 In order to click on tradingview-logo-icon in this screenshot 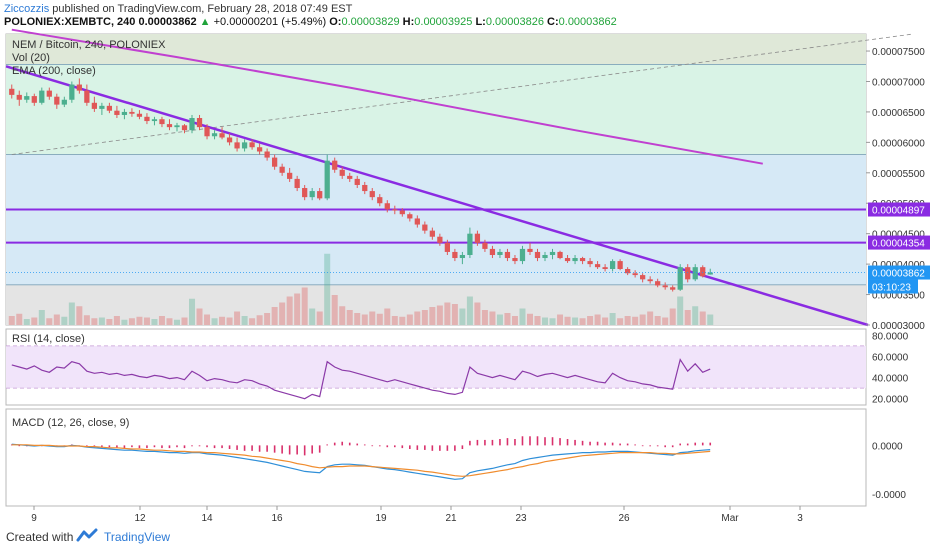, I will do `click(88, 536)`.